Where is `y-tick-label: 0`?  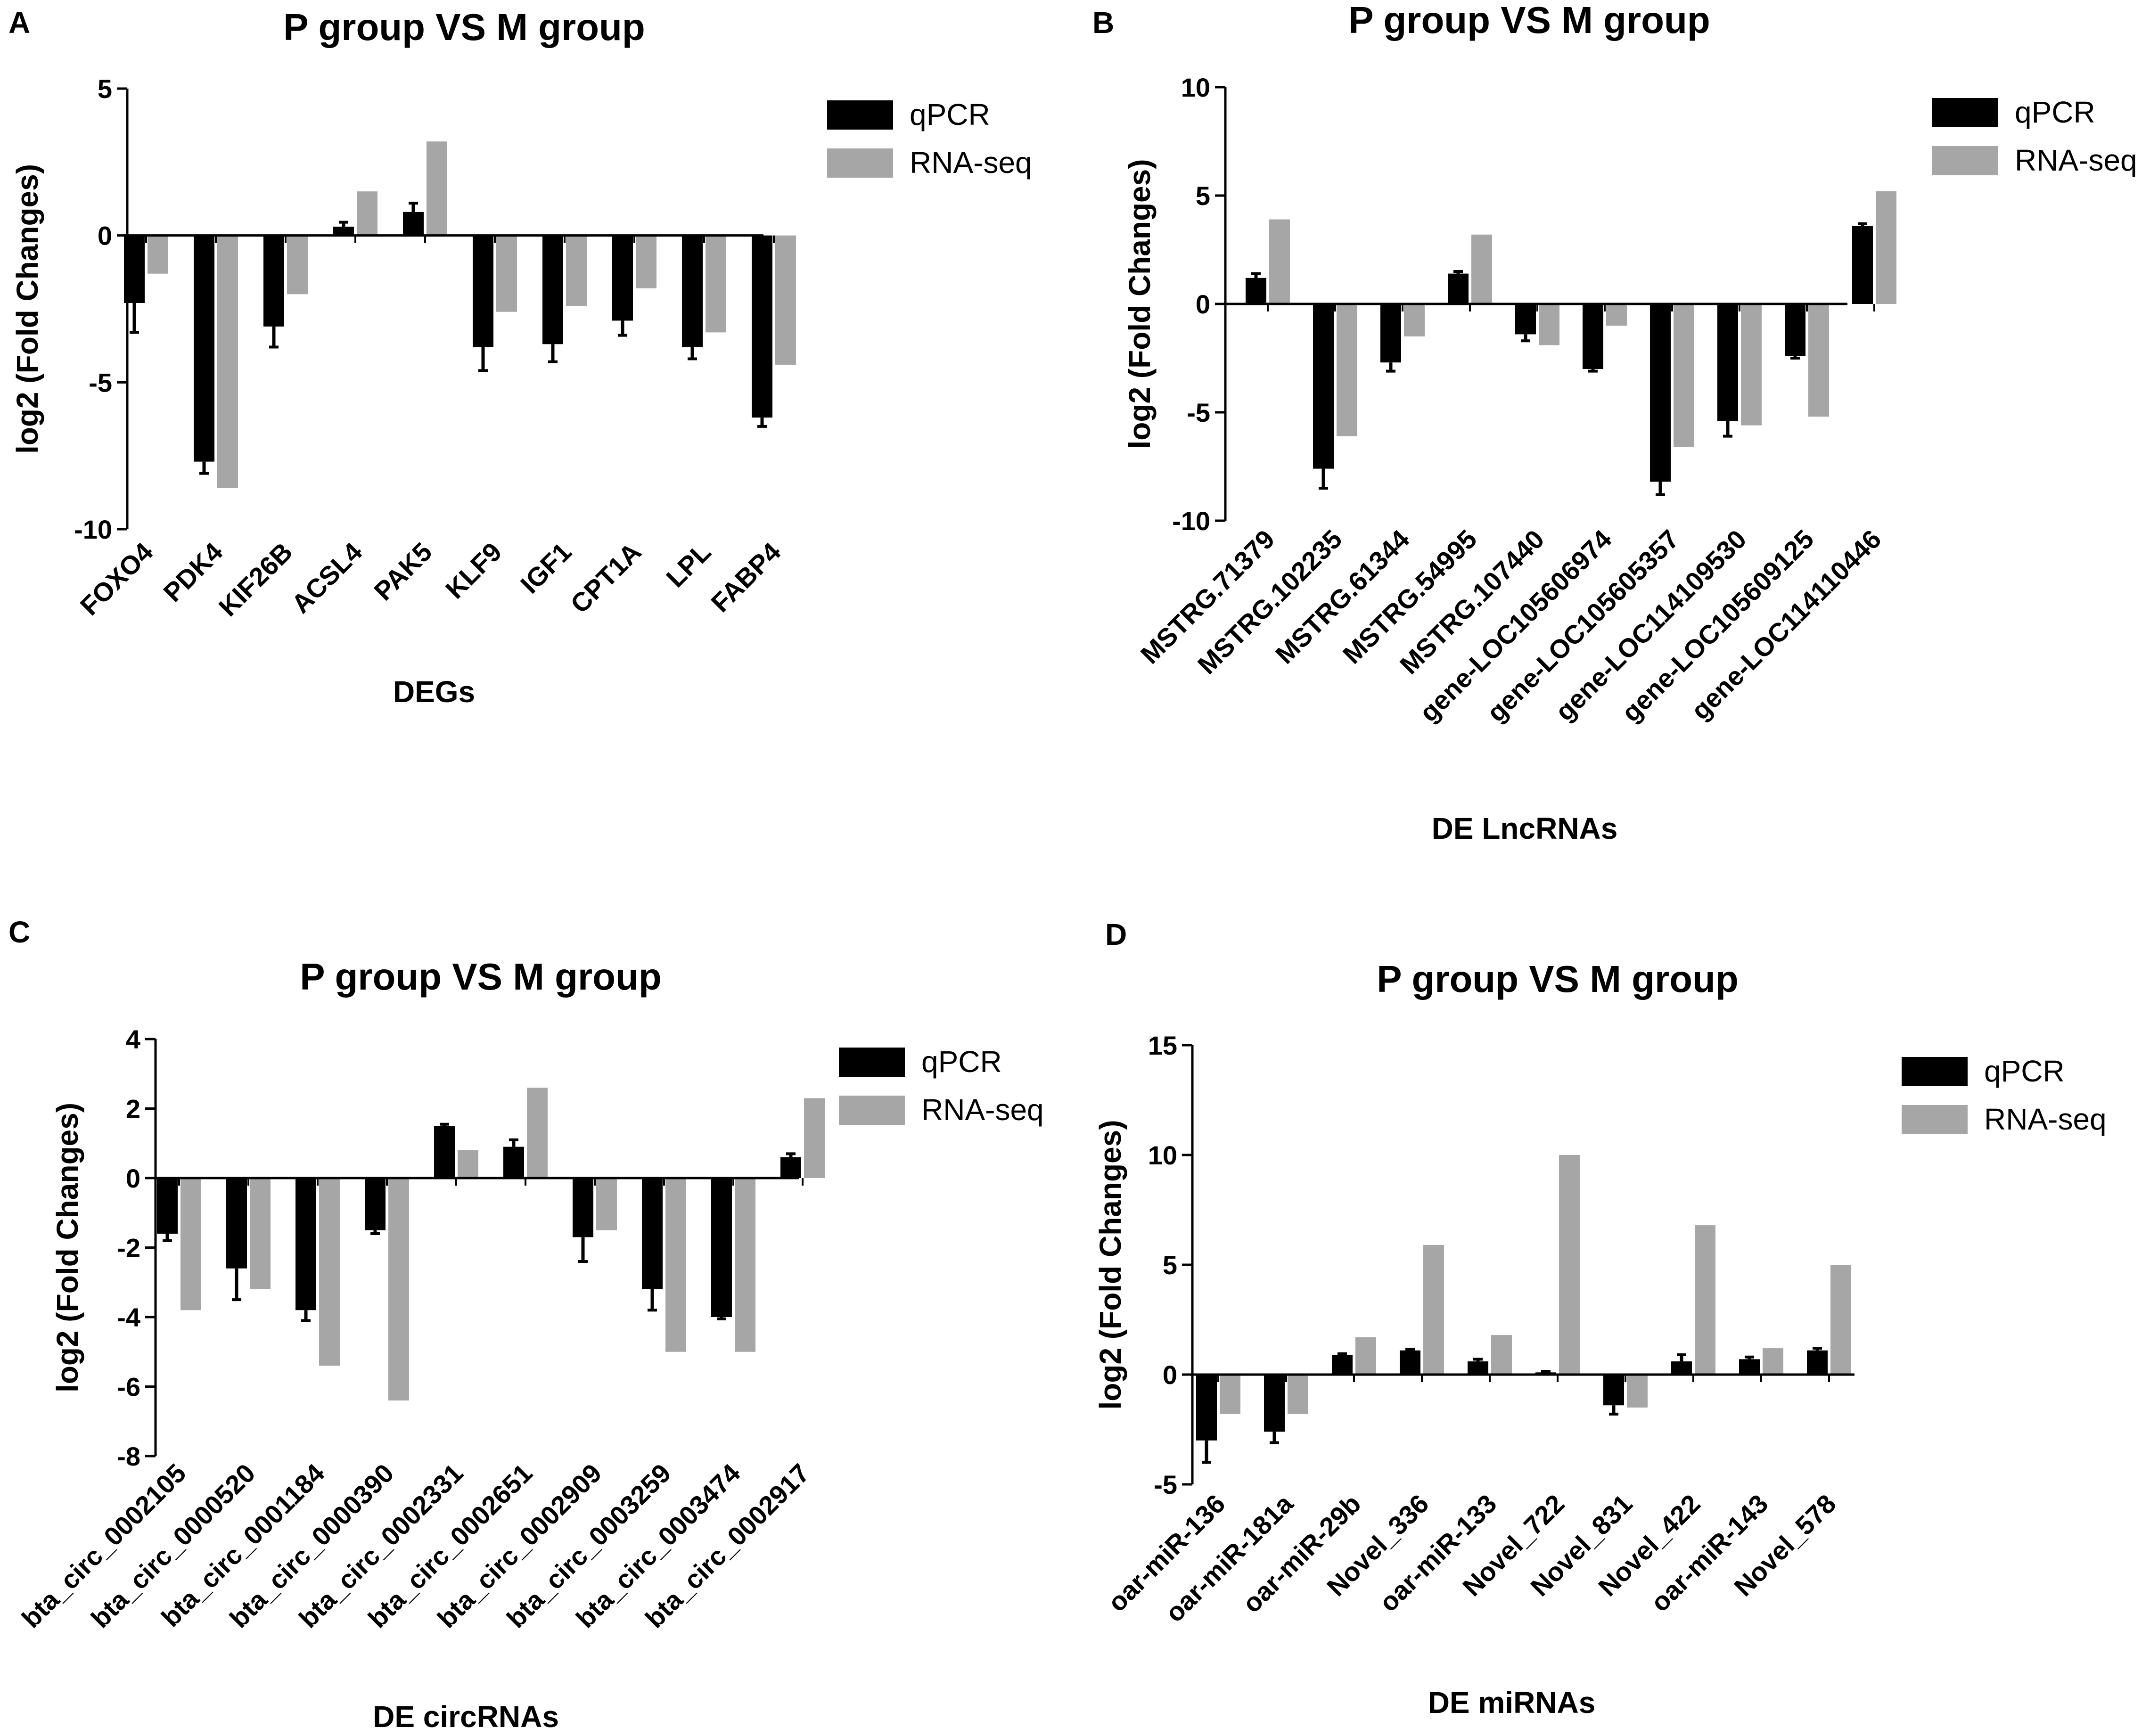 y-tick-label: 0 is located at coordinates (1170, 1375).